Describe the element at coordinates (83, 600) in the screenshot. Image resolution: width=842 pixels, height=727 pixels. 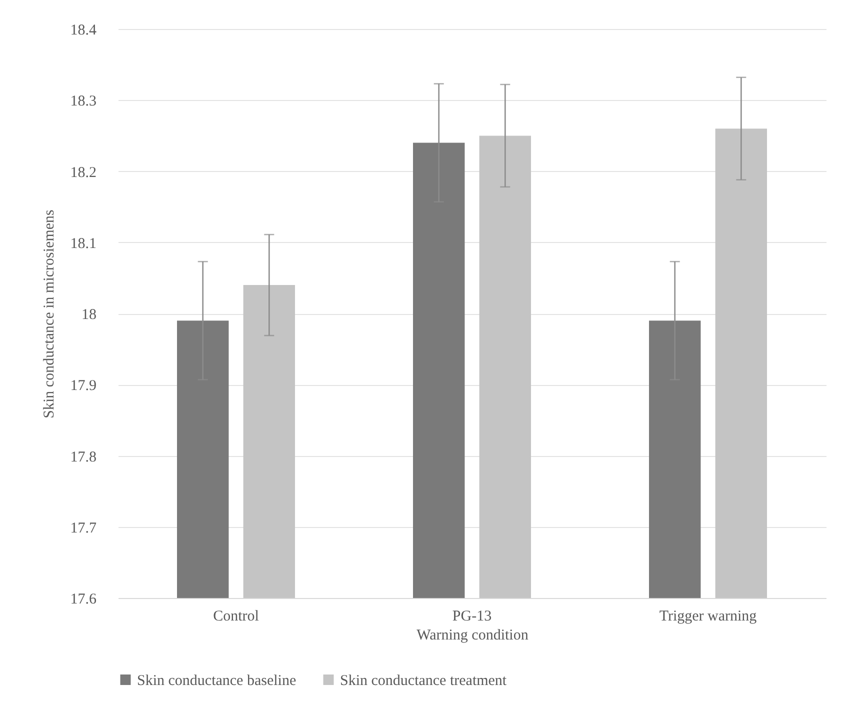
I see `y-tick-label: 17.6` at that location.